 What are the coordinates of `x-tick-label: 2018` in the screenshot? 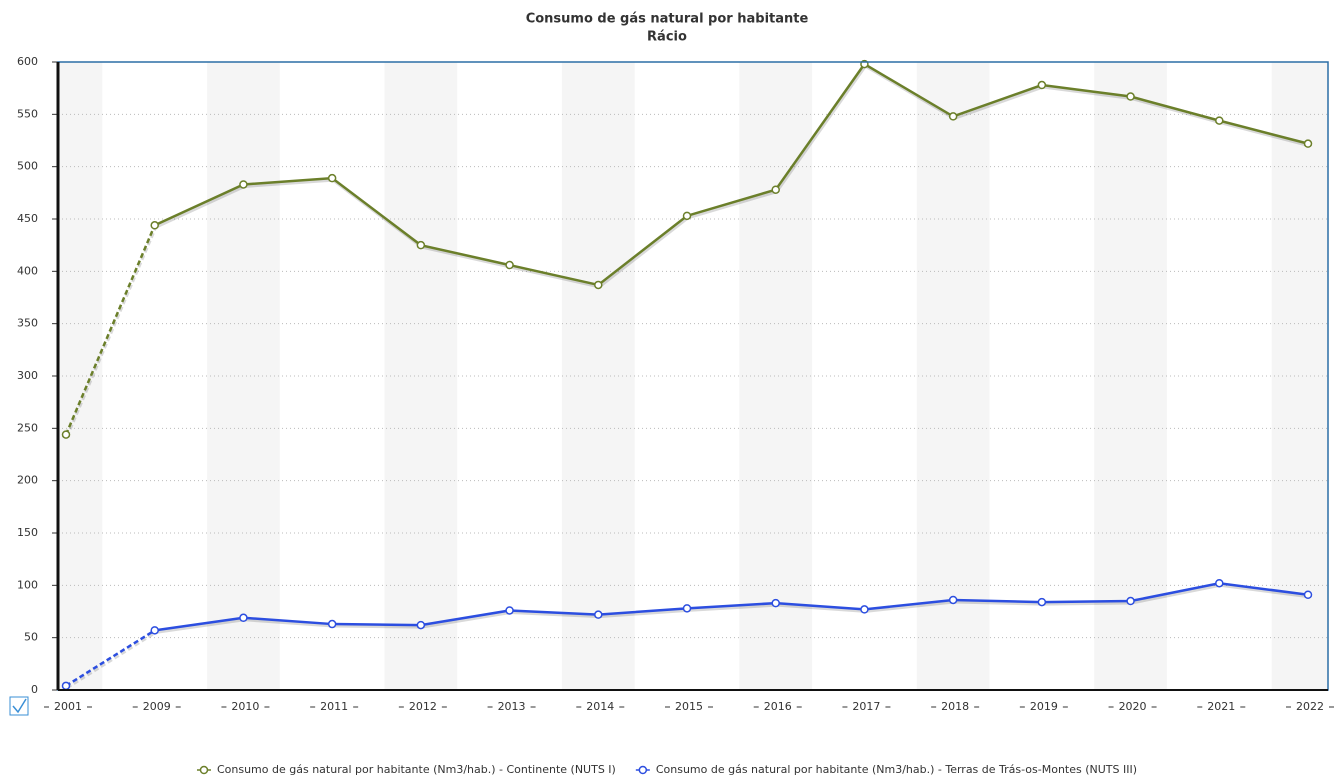 It's located at (955, 706).